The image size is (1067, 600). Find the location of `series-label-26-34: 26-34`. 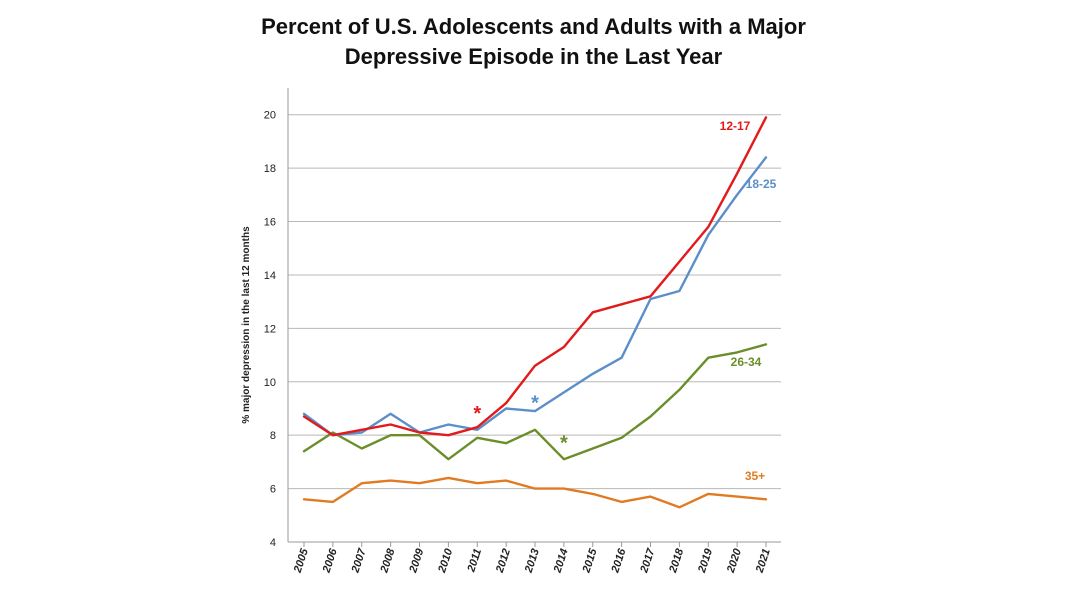

series-label-26-34: 26-34 is located at coordinates (746, 362).